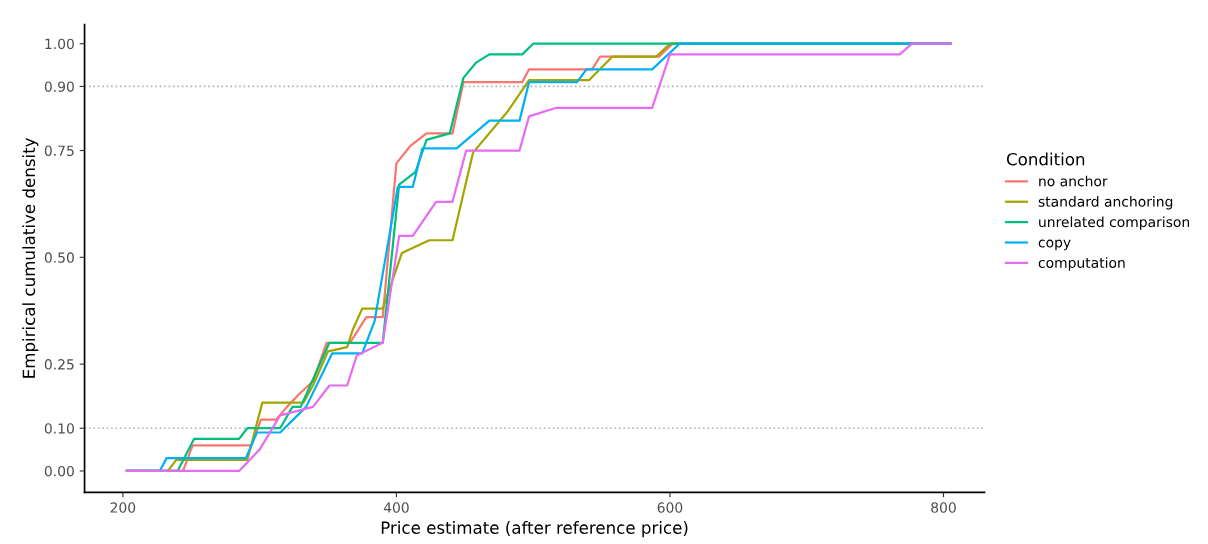  I want to click on y-tick-label: 0.10, so click(59, 428).